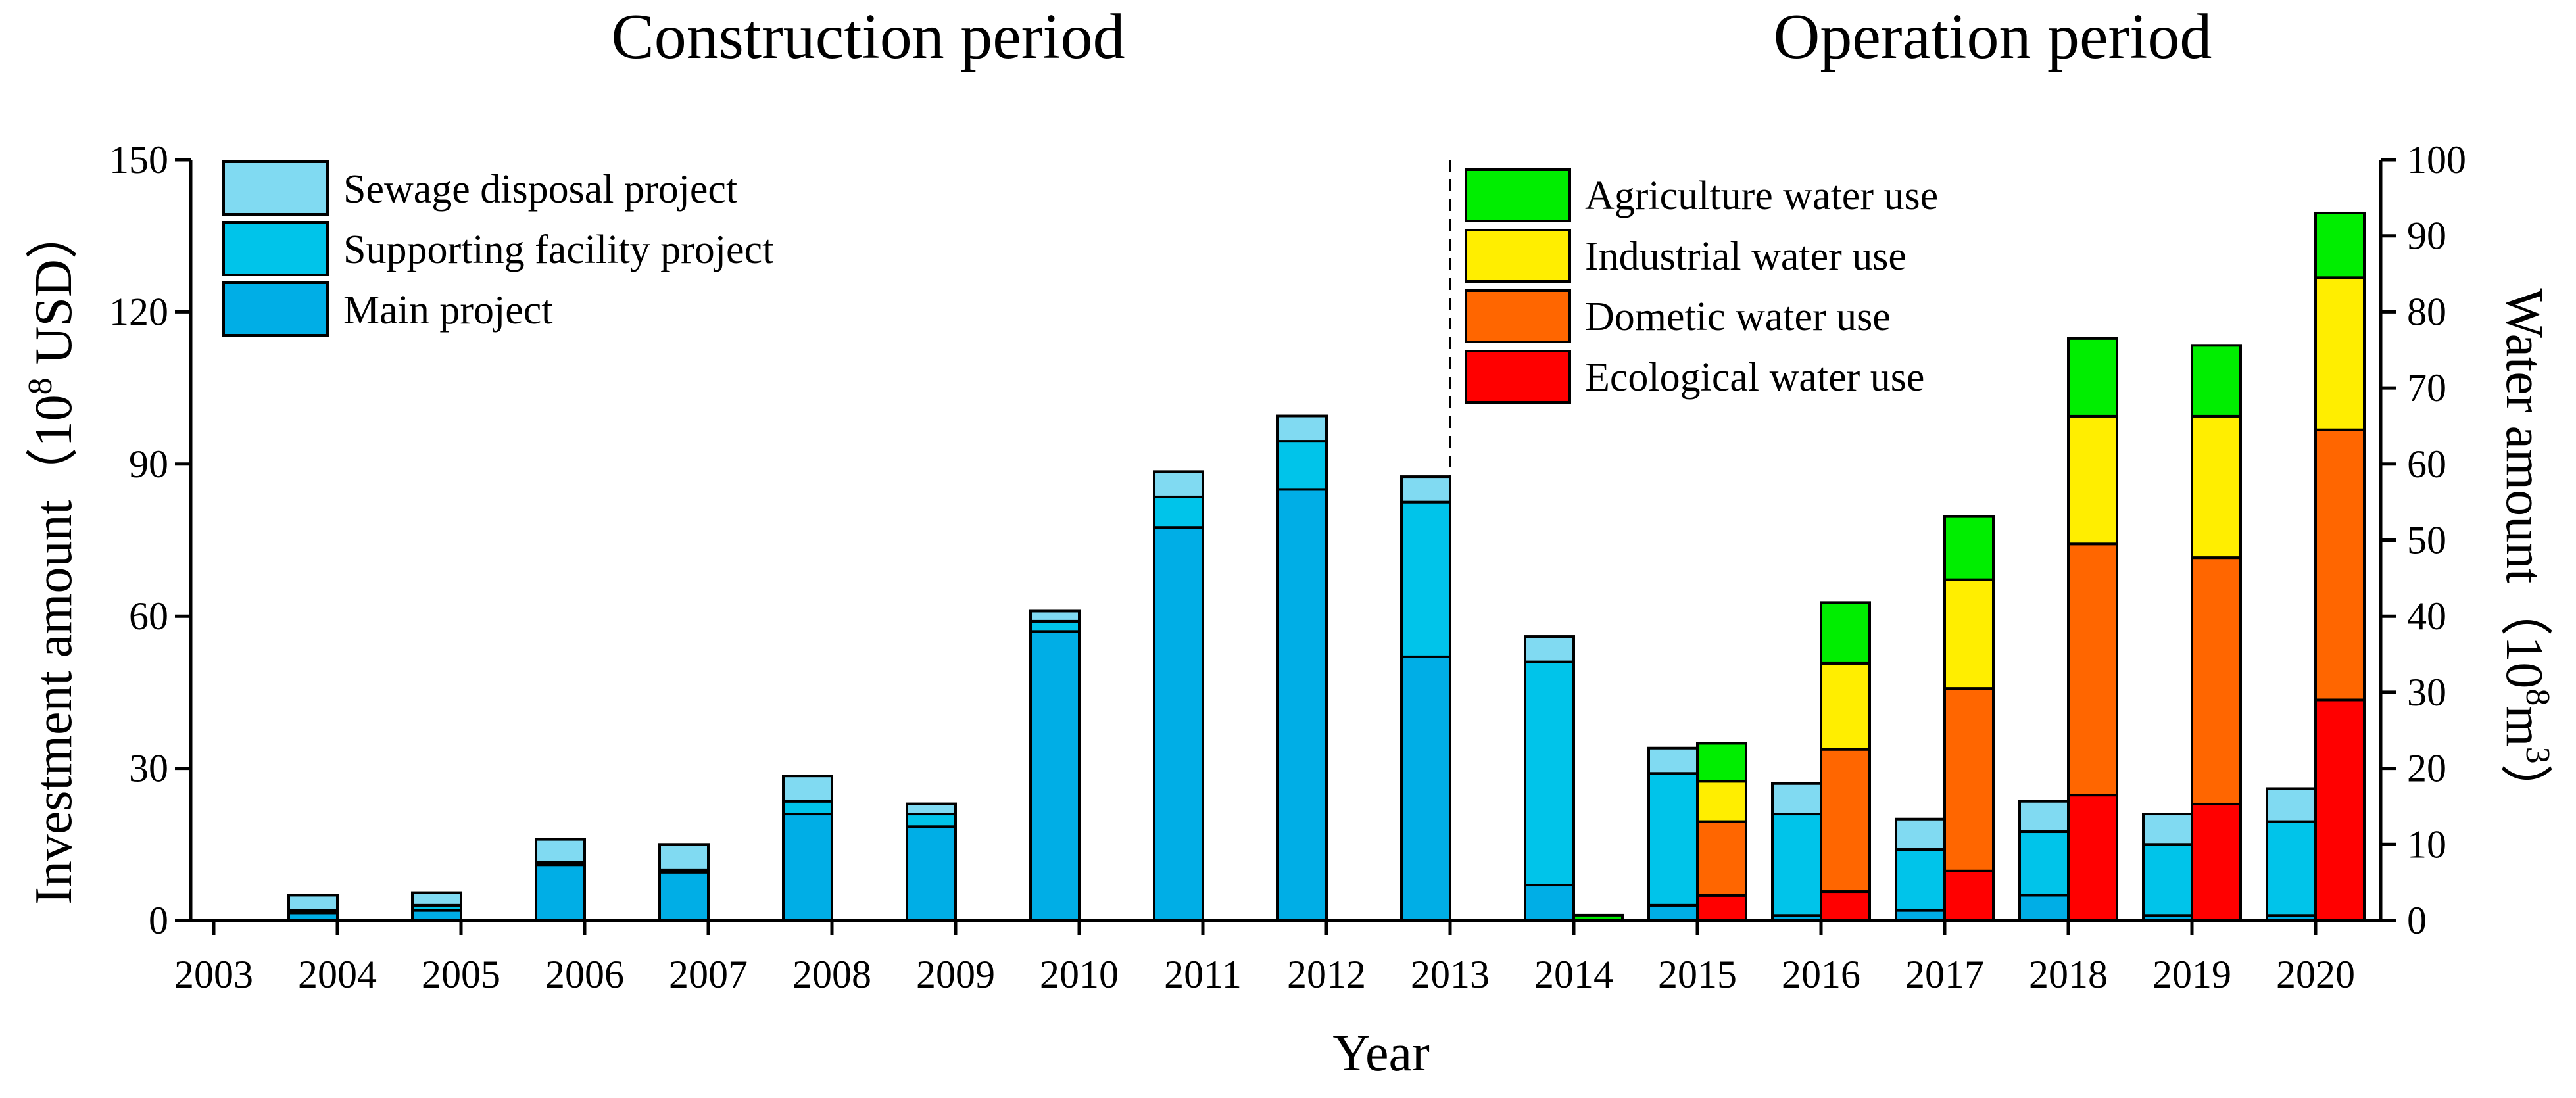 Image resolution: width=2576 pixels, height=1098 pixels. I want to click on right-tick-label-100: 100, so click(2436, 160).